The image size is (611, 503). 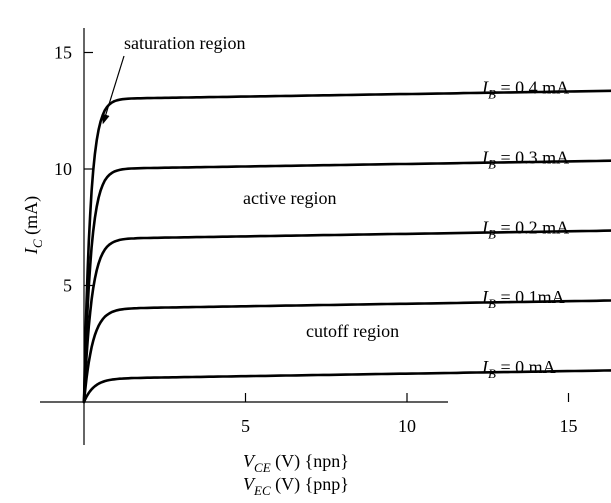 I want to click on y-tick-label-10: 10, so click(x=63, y=169).